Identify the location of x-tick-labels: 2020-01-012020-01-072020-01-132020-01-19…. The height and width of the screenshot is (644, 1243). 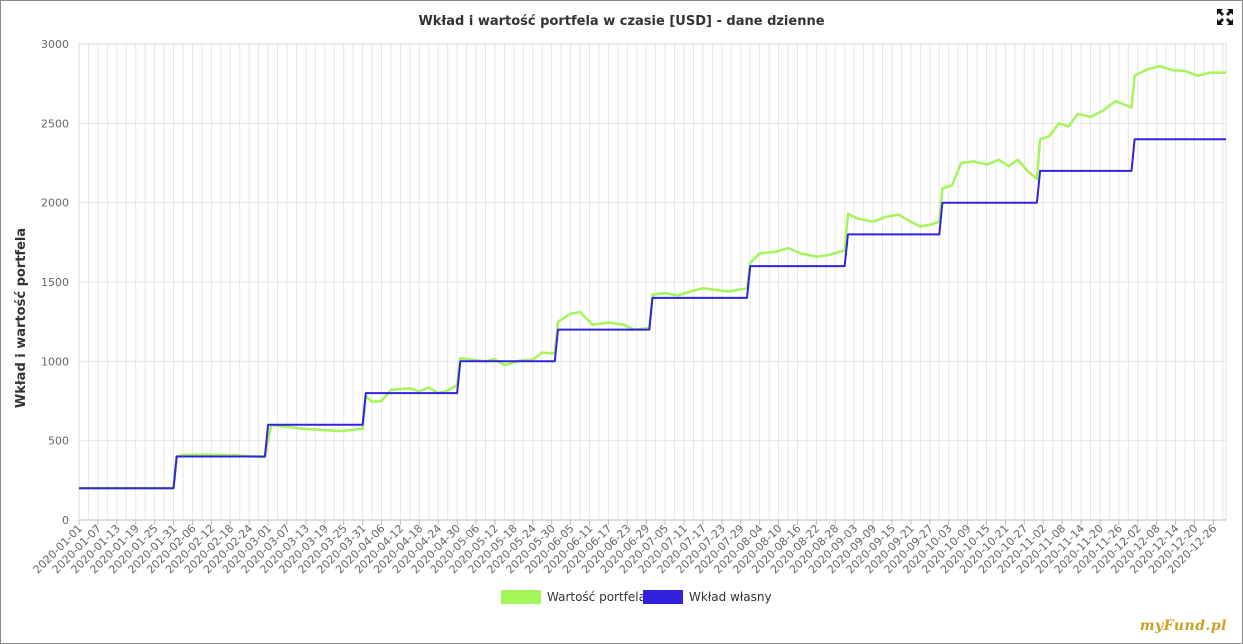
(625, 548).